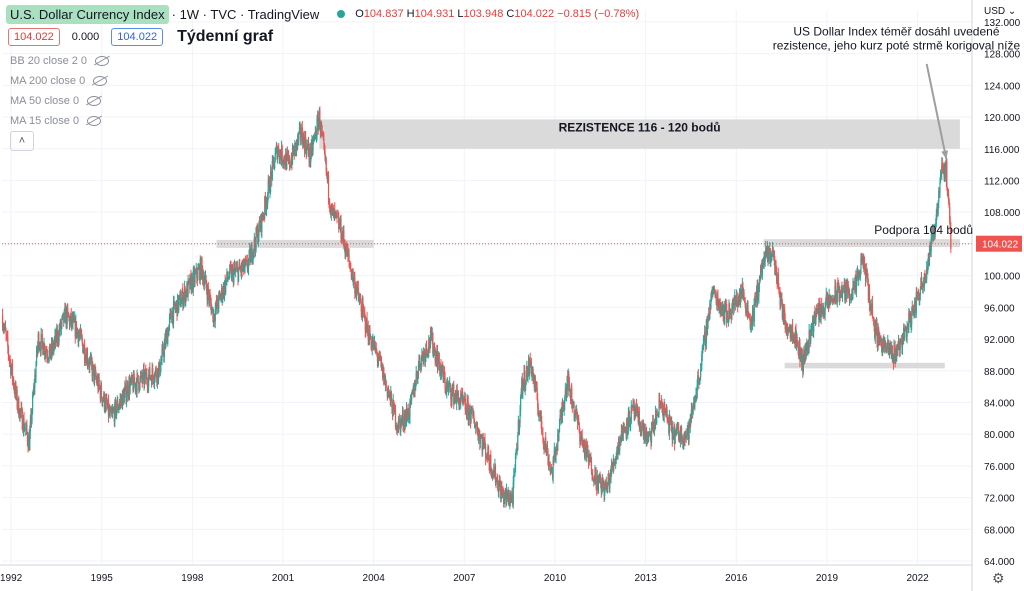 The width and height of the screenshot is (1024, 591). I want to click on collapse-indicators-button: ˄, so click(22, 141).